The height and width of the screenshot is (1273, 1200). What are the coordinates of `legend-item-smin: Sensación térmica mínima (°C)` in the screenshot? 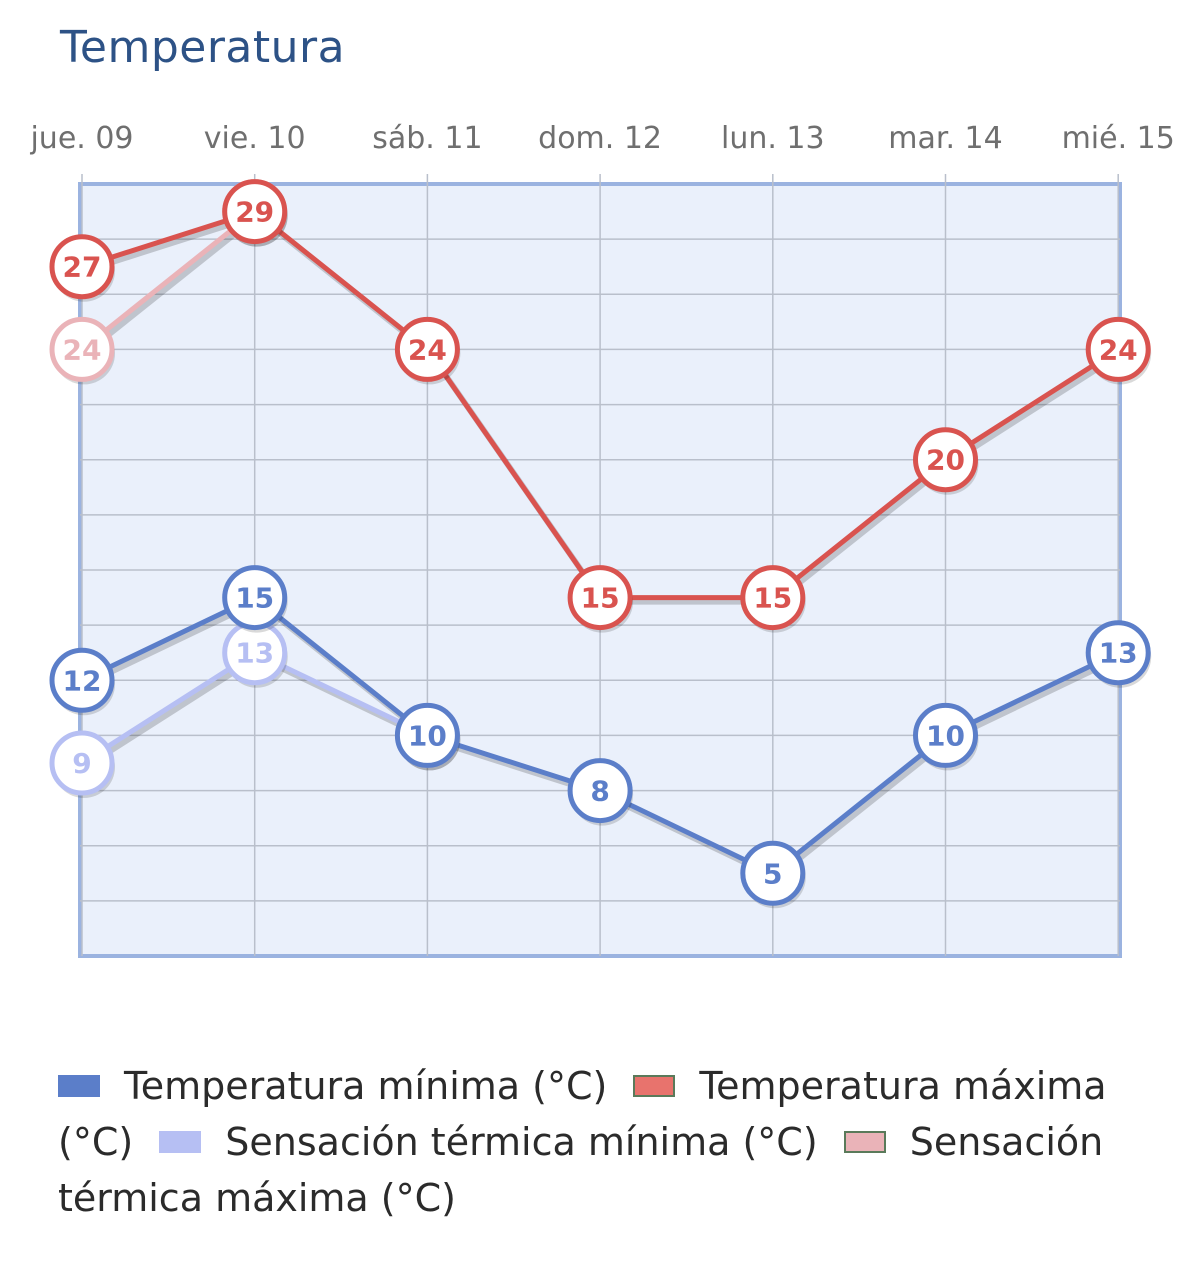 It's located at (488, 1142).